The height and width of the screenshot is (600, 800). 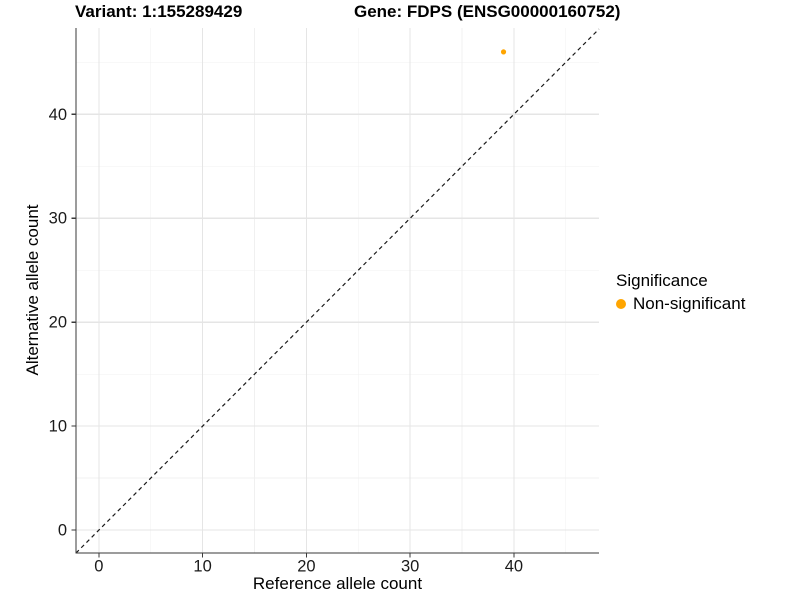 I want to click on legend: Significance Non-significant, so click(x=680, y=292).